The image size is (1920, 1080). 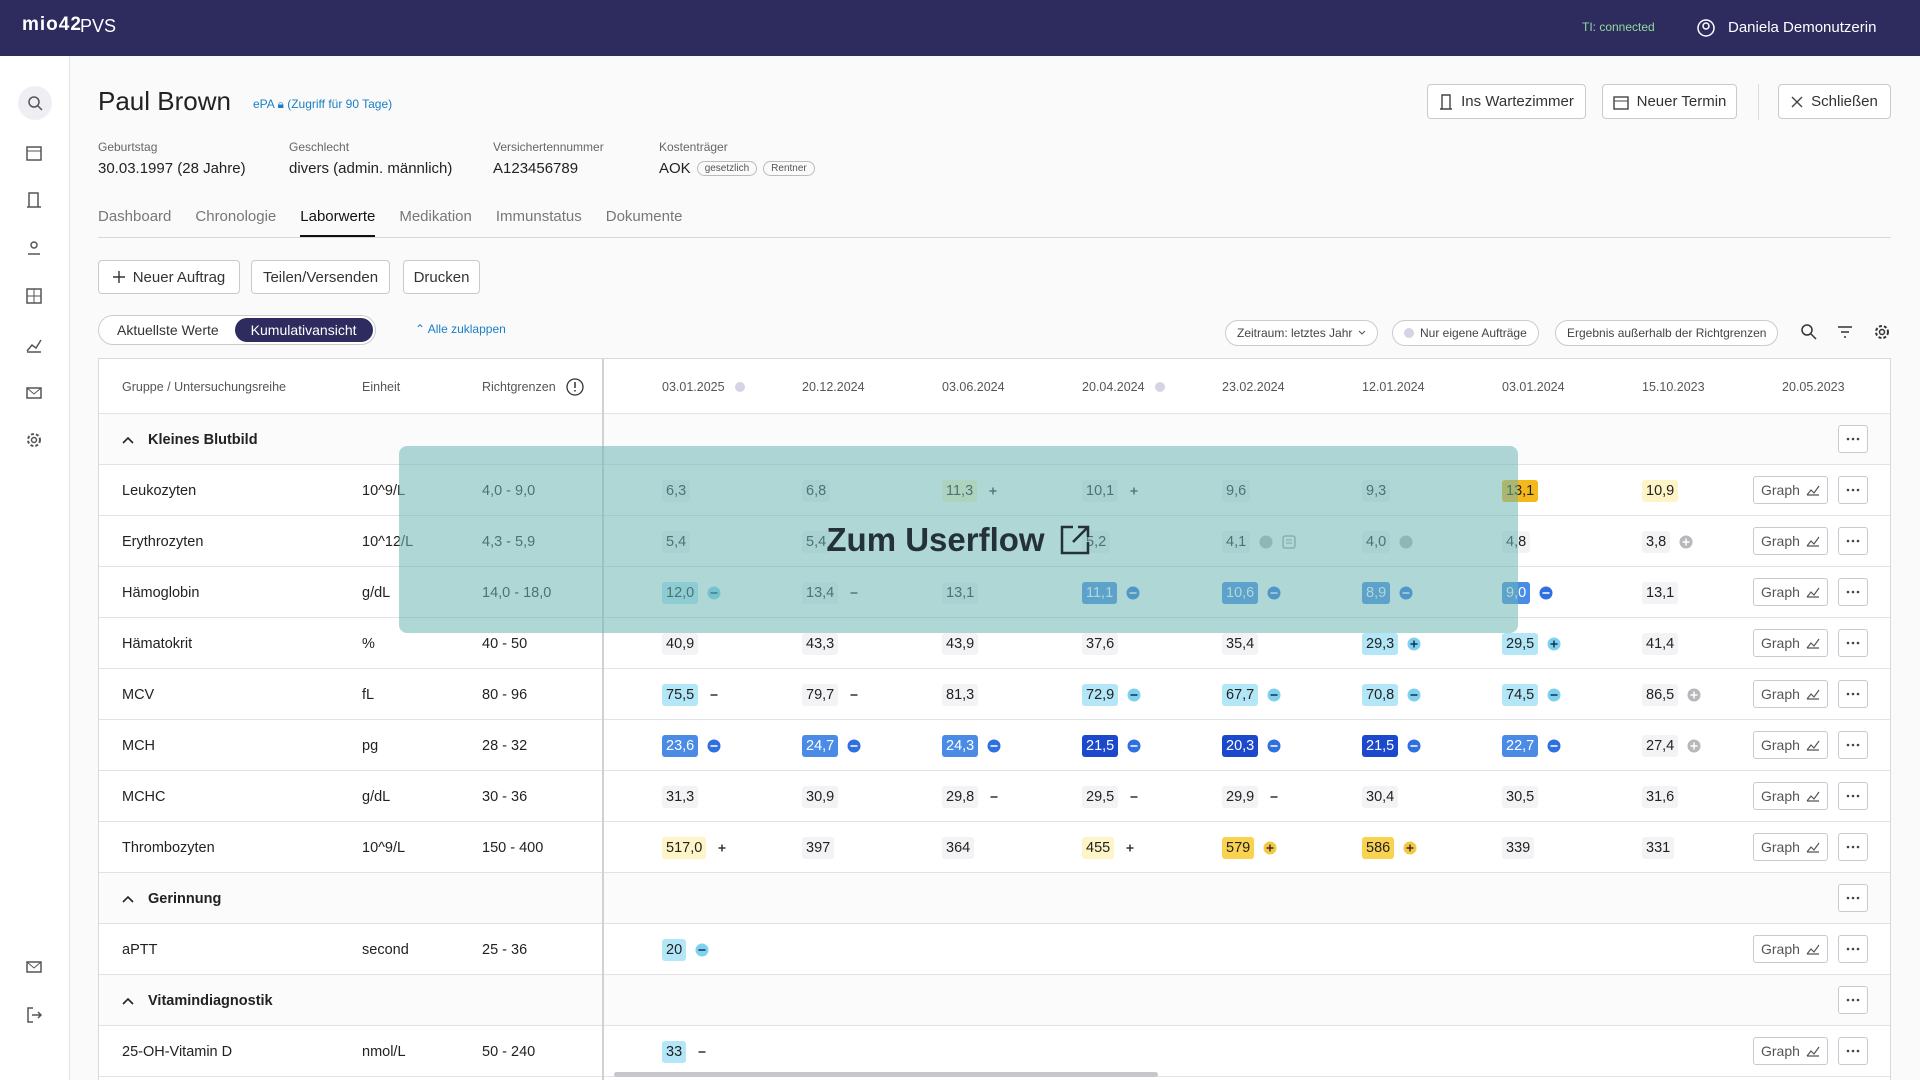 I want to click on date-header: 20.12.2024, so click(x=833, y=386).